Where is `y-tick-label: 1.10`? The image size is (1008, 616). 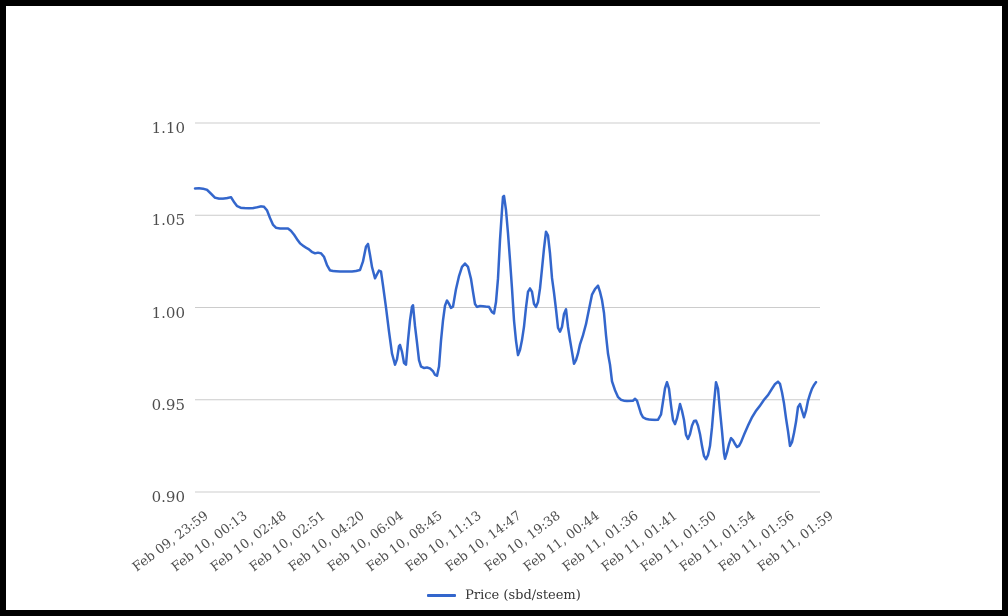
y-tick-label: 1.10 is located at coordinates (168, 128).